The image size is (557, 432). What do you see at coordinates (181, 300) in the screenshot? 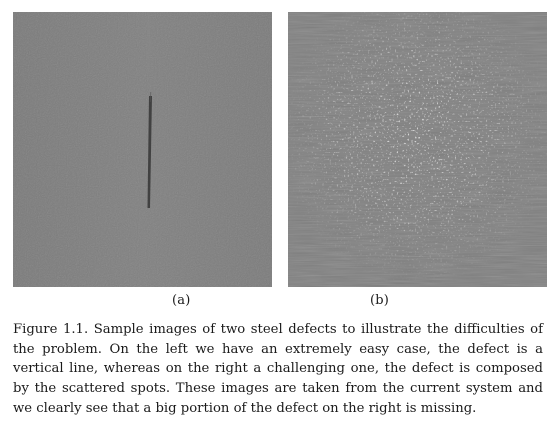
I see `subfigure-label-a: (a)` at bounding box center [181, 300].